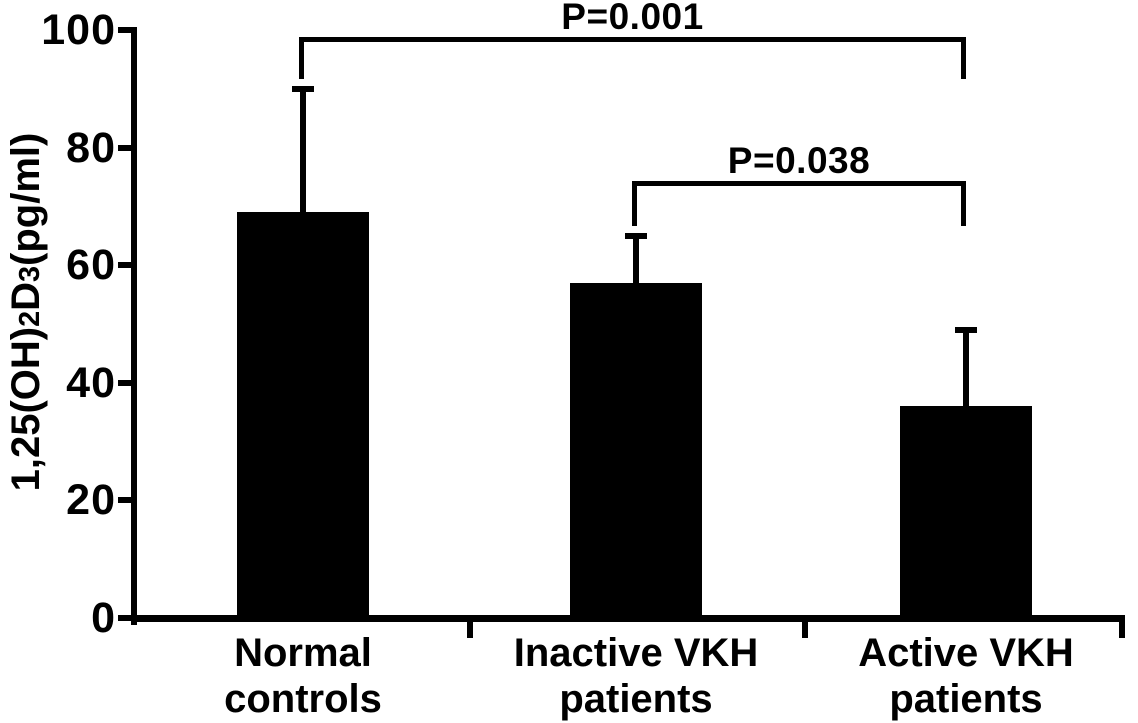 The width and height of the screenshot is (1138, 723). What do you see at coordinates (103, 618) in the screenshot?
I see `y-tick-label-0: 0` at bounding box center [103, 618].